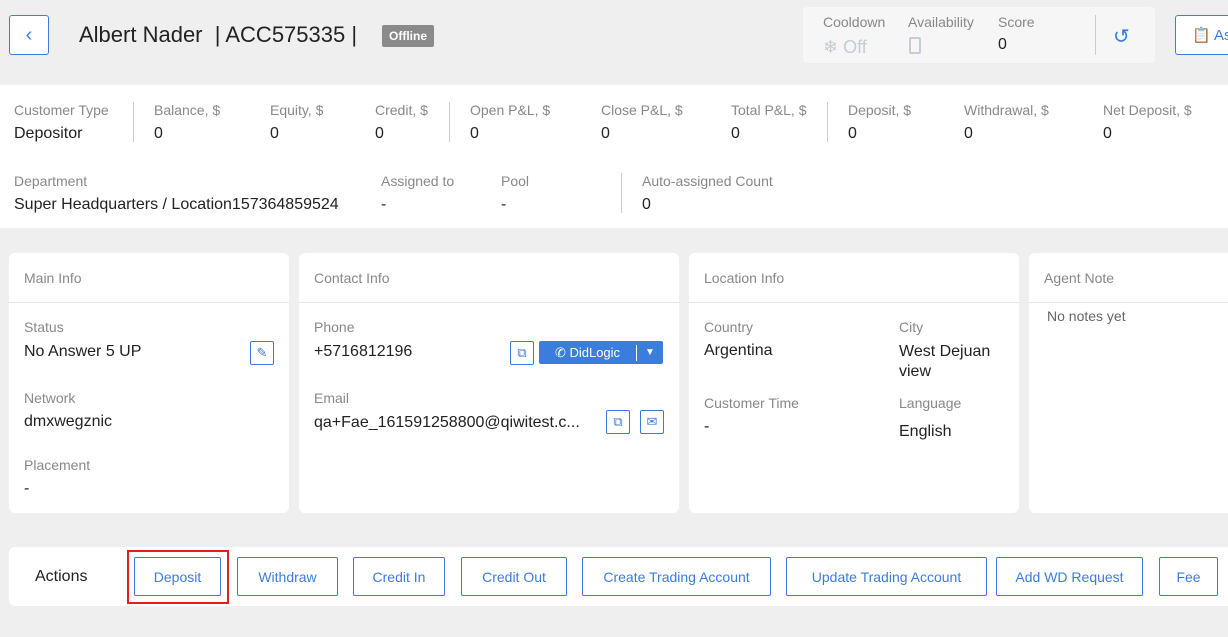 Image resolution: width=1228 pixels, height=637 pixels. I want to click on highlight-box, so click(178, 577).